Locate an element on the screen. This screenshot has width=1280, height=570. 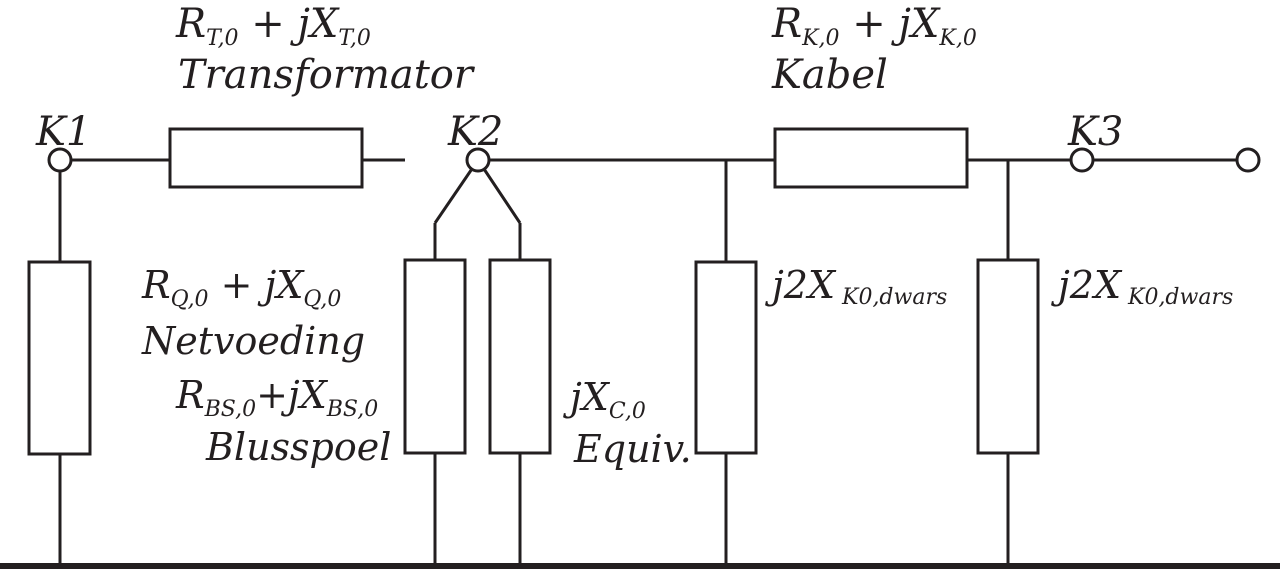
transformer-x-sub: T,0 is located at coordinates (354, 38).